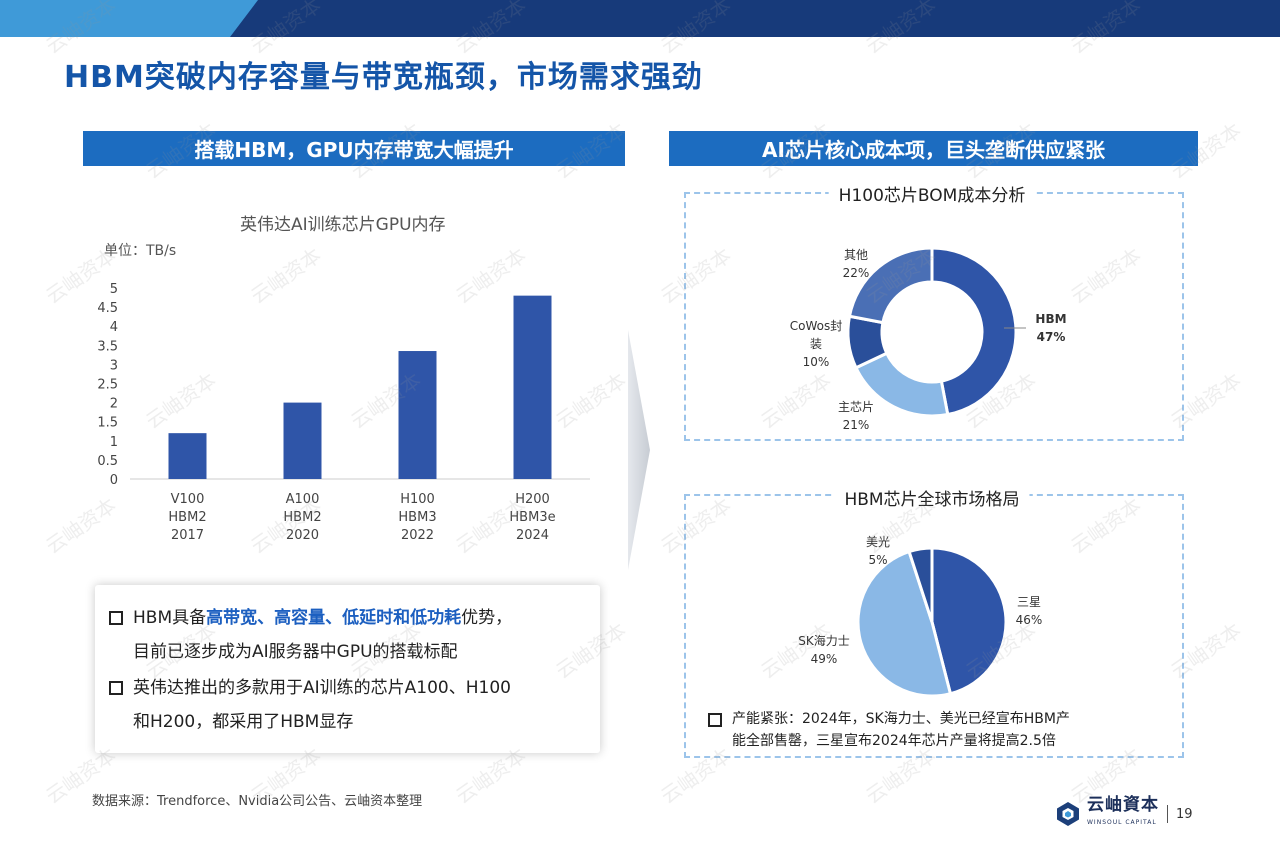 The image size is (1280, 852). What do you see at coordinates (257, 801) in the screenshot?
I see `data-source: 数据来源：Trendforce、Nvidia公司公告、云岫资本整理` at bounding box center [257, 801].